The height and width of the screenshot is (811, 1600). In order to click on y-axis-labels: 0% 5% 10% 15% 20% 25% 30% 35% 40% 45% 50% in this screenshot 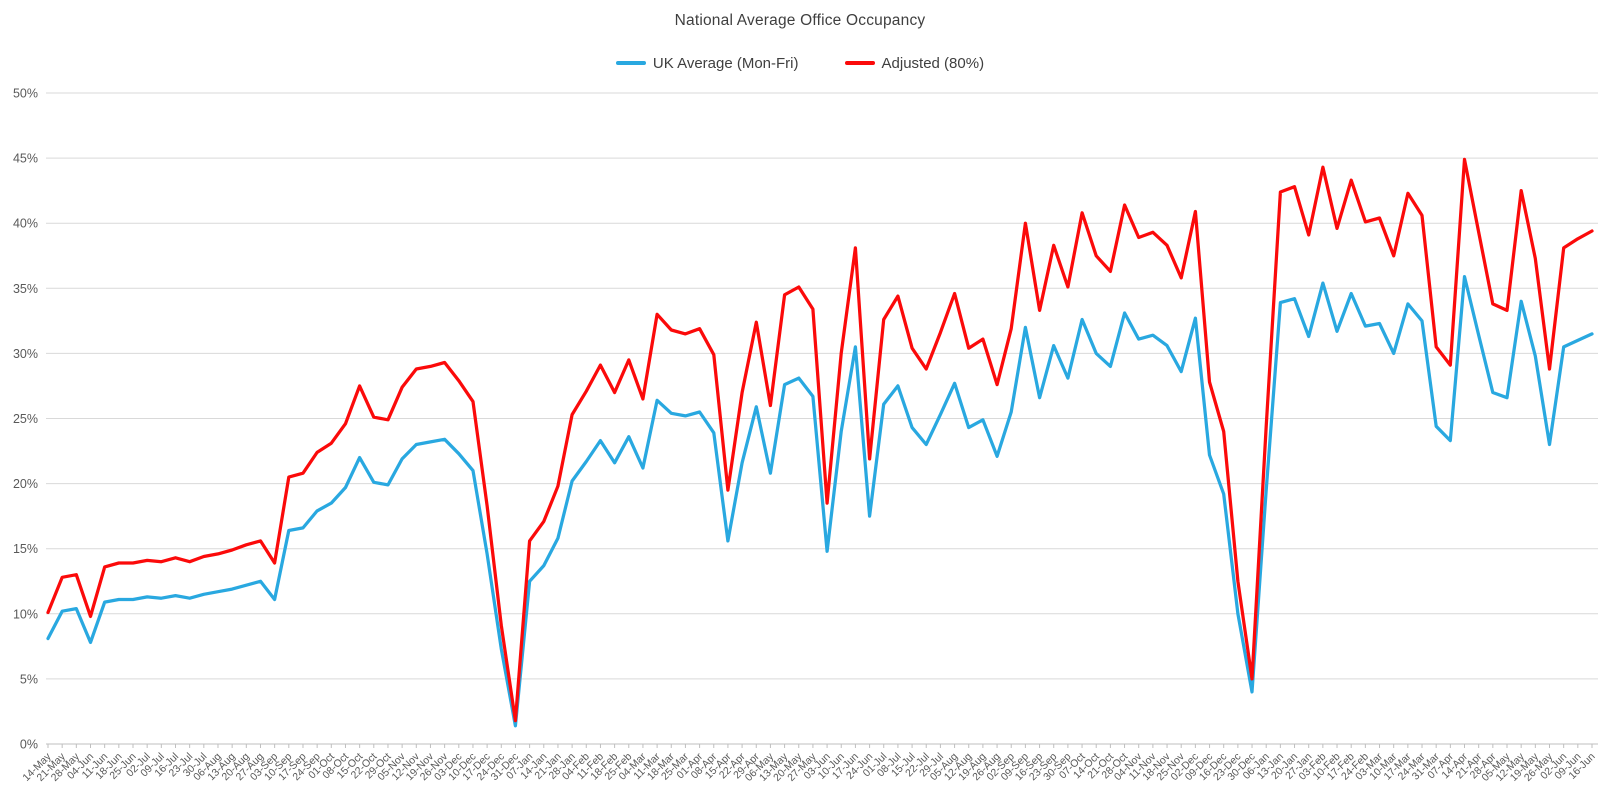, I will do `click(25, 419)`.